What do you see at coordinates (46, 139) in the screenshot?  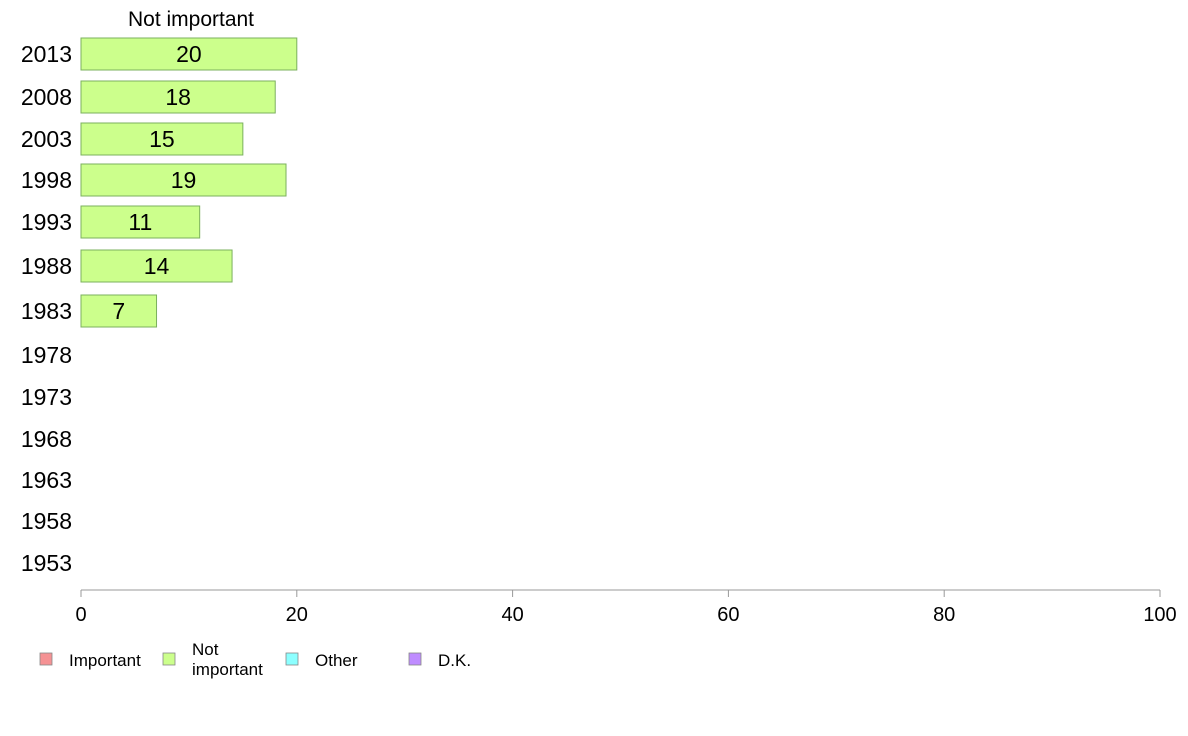 I see `y-tick-label: 2003` at bounding box center [46, 139].